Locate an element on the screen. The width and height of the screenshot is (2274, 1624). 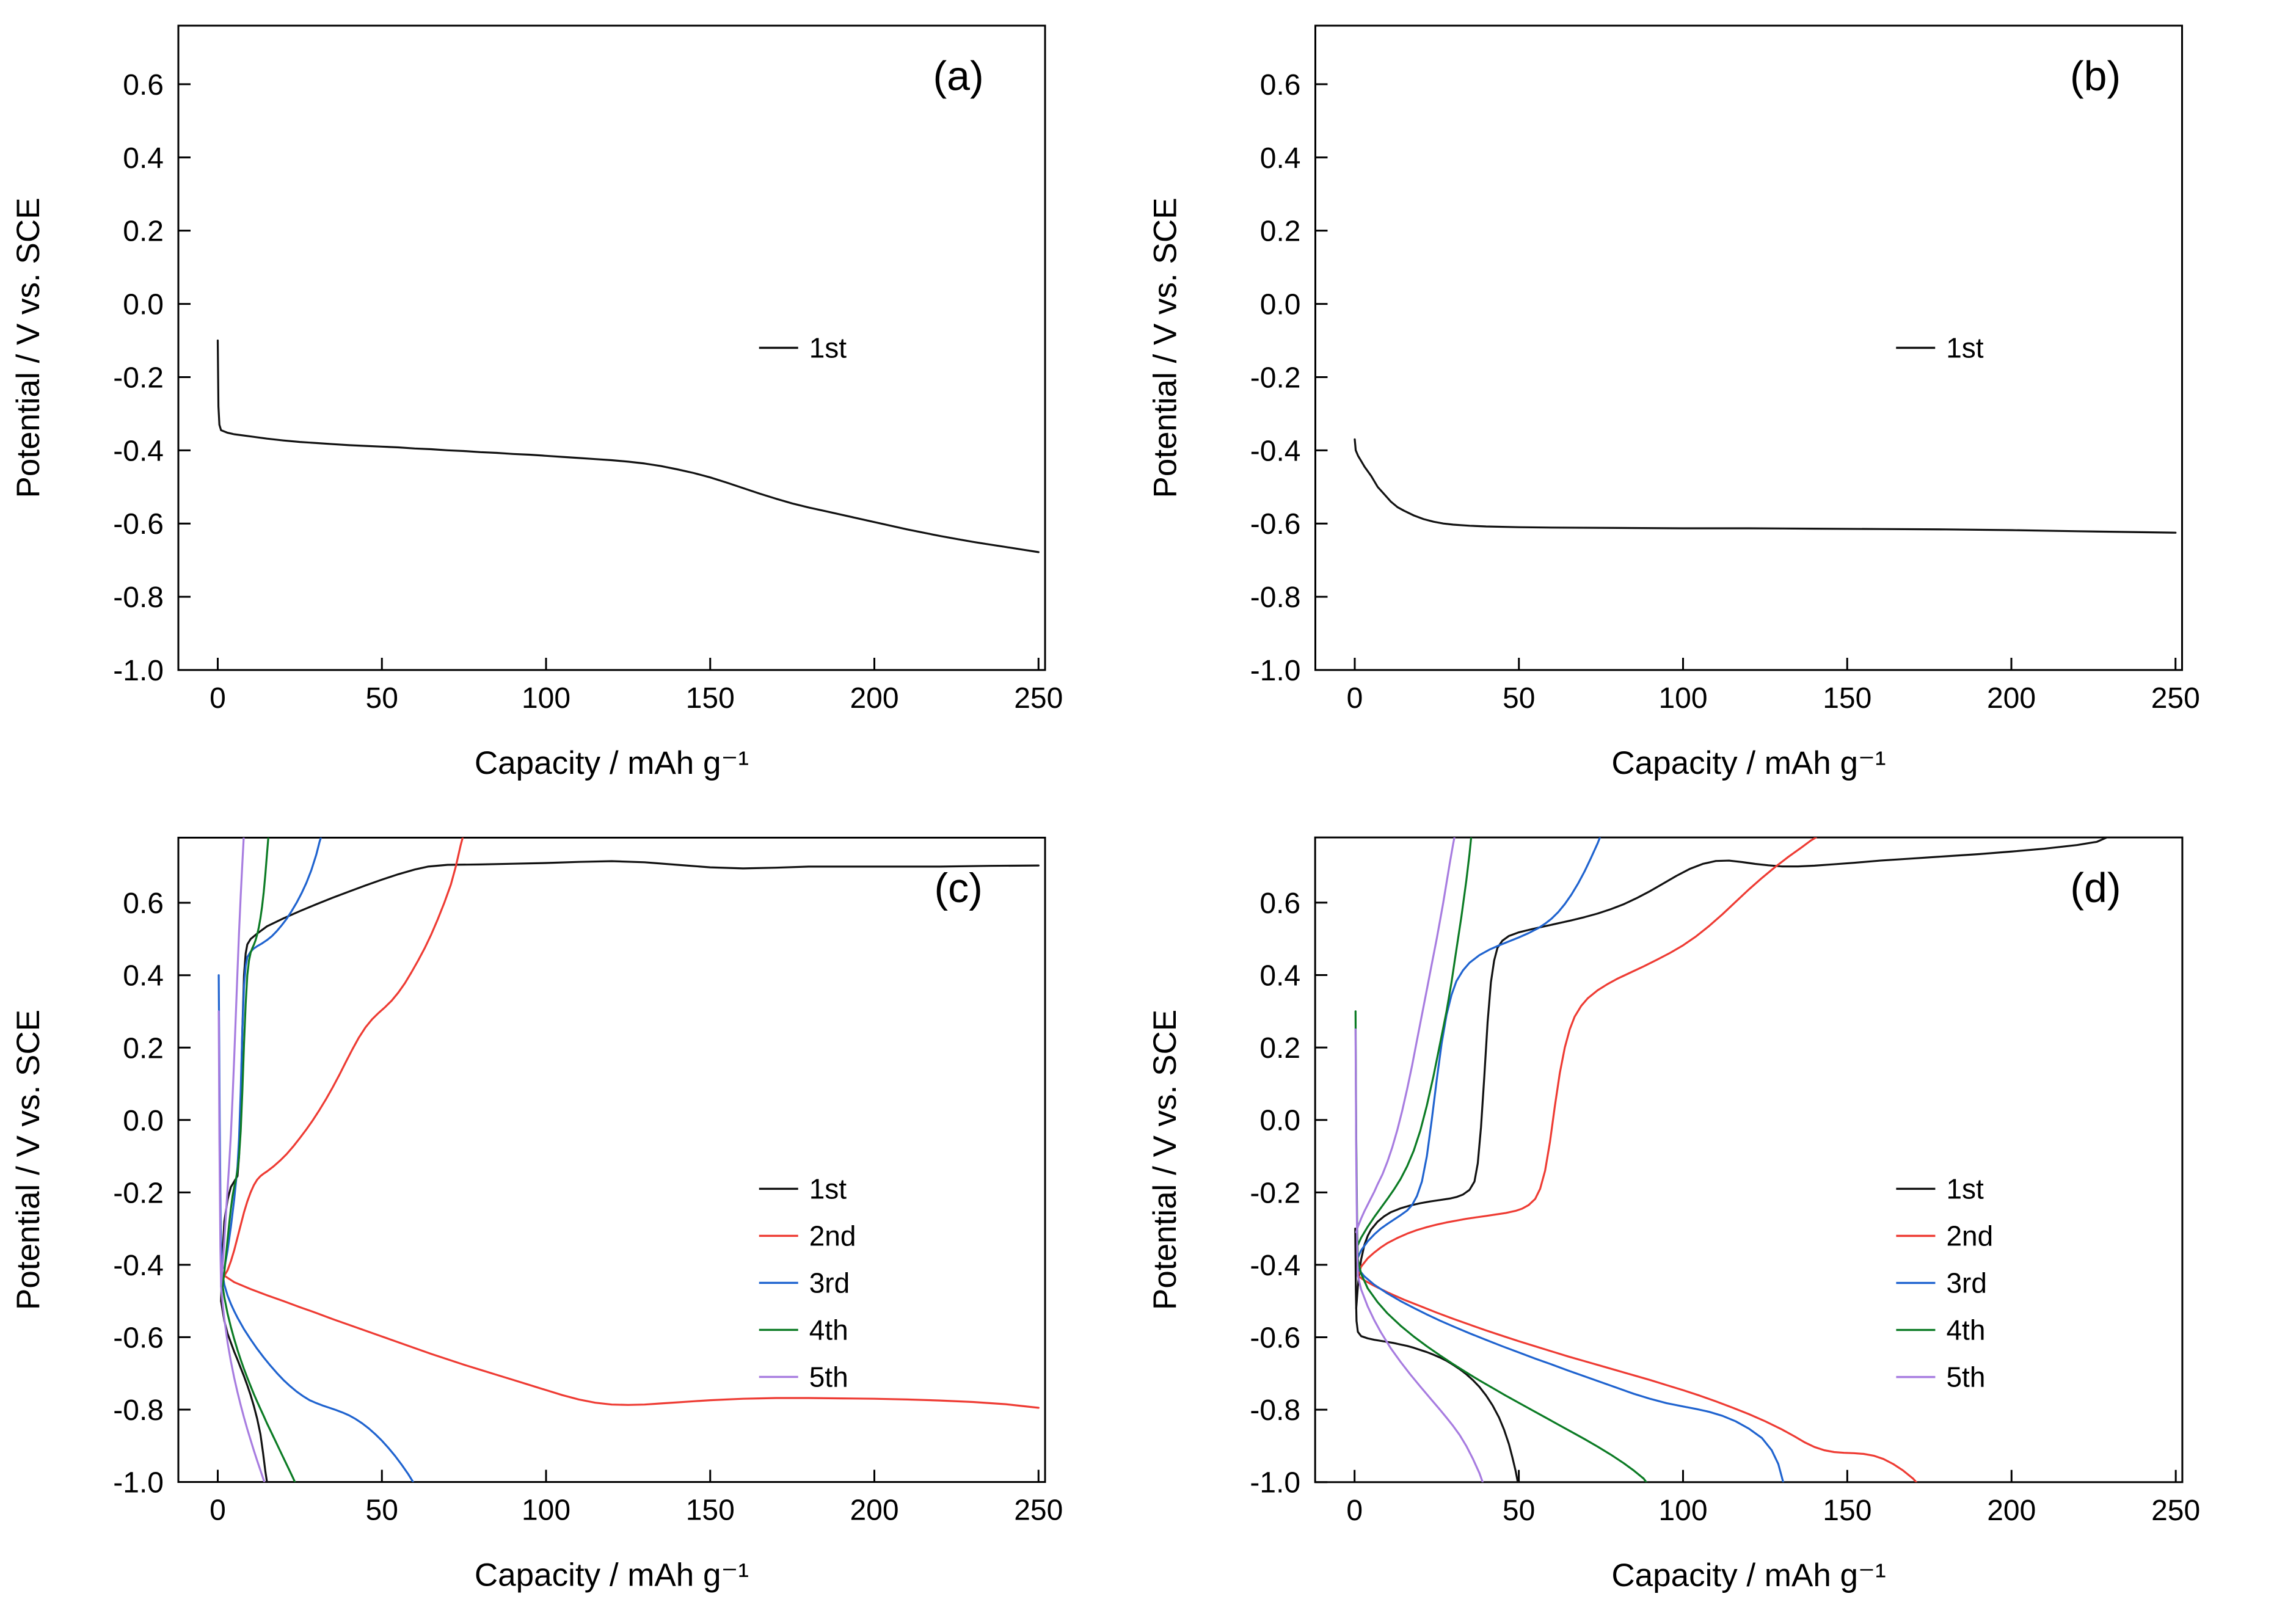
x-axis: 0 50 100 150 200 250 is located at coordinates (636, 1498).